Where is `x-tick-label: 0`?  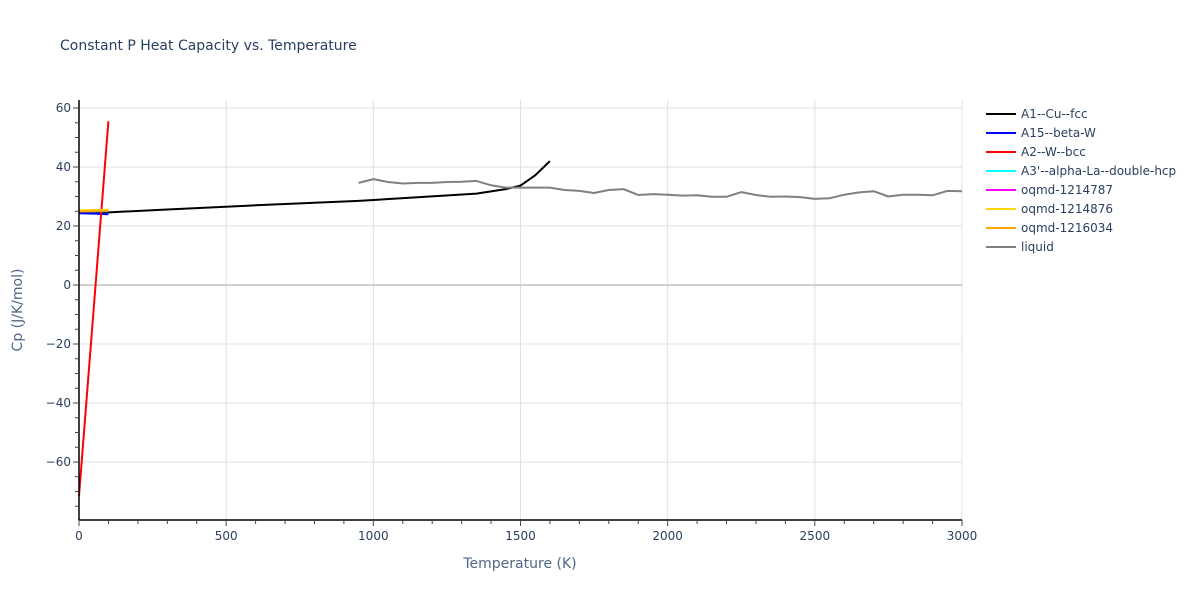
x-tick-label: 0 is located at coordinates (79, 536).